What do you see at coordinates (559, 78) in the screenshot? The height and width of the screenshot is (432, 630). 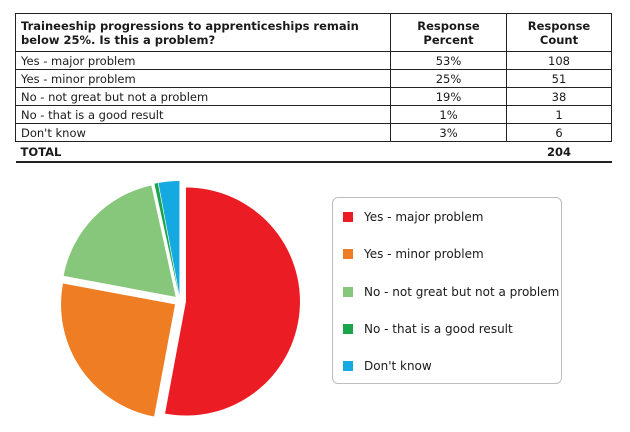 I see `response-count: 51` at bounding box center [559, 78].